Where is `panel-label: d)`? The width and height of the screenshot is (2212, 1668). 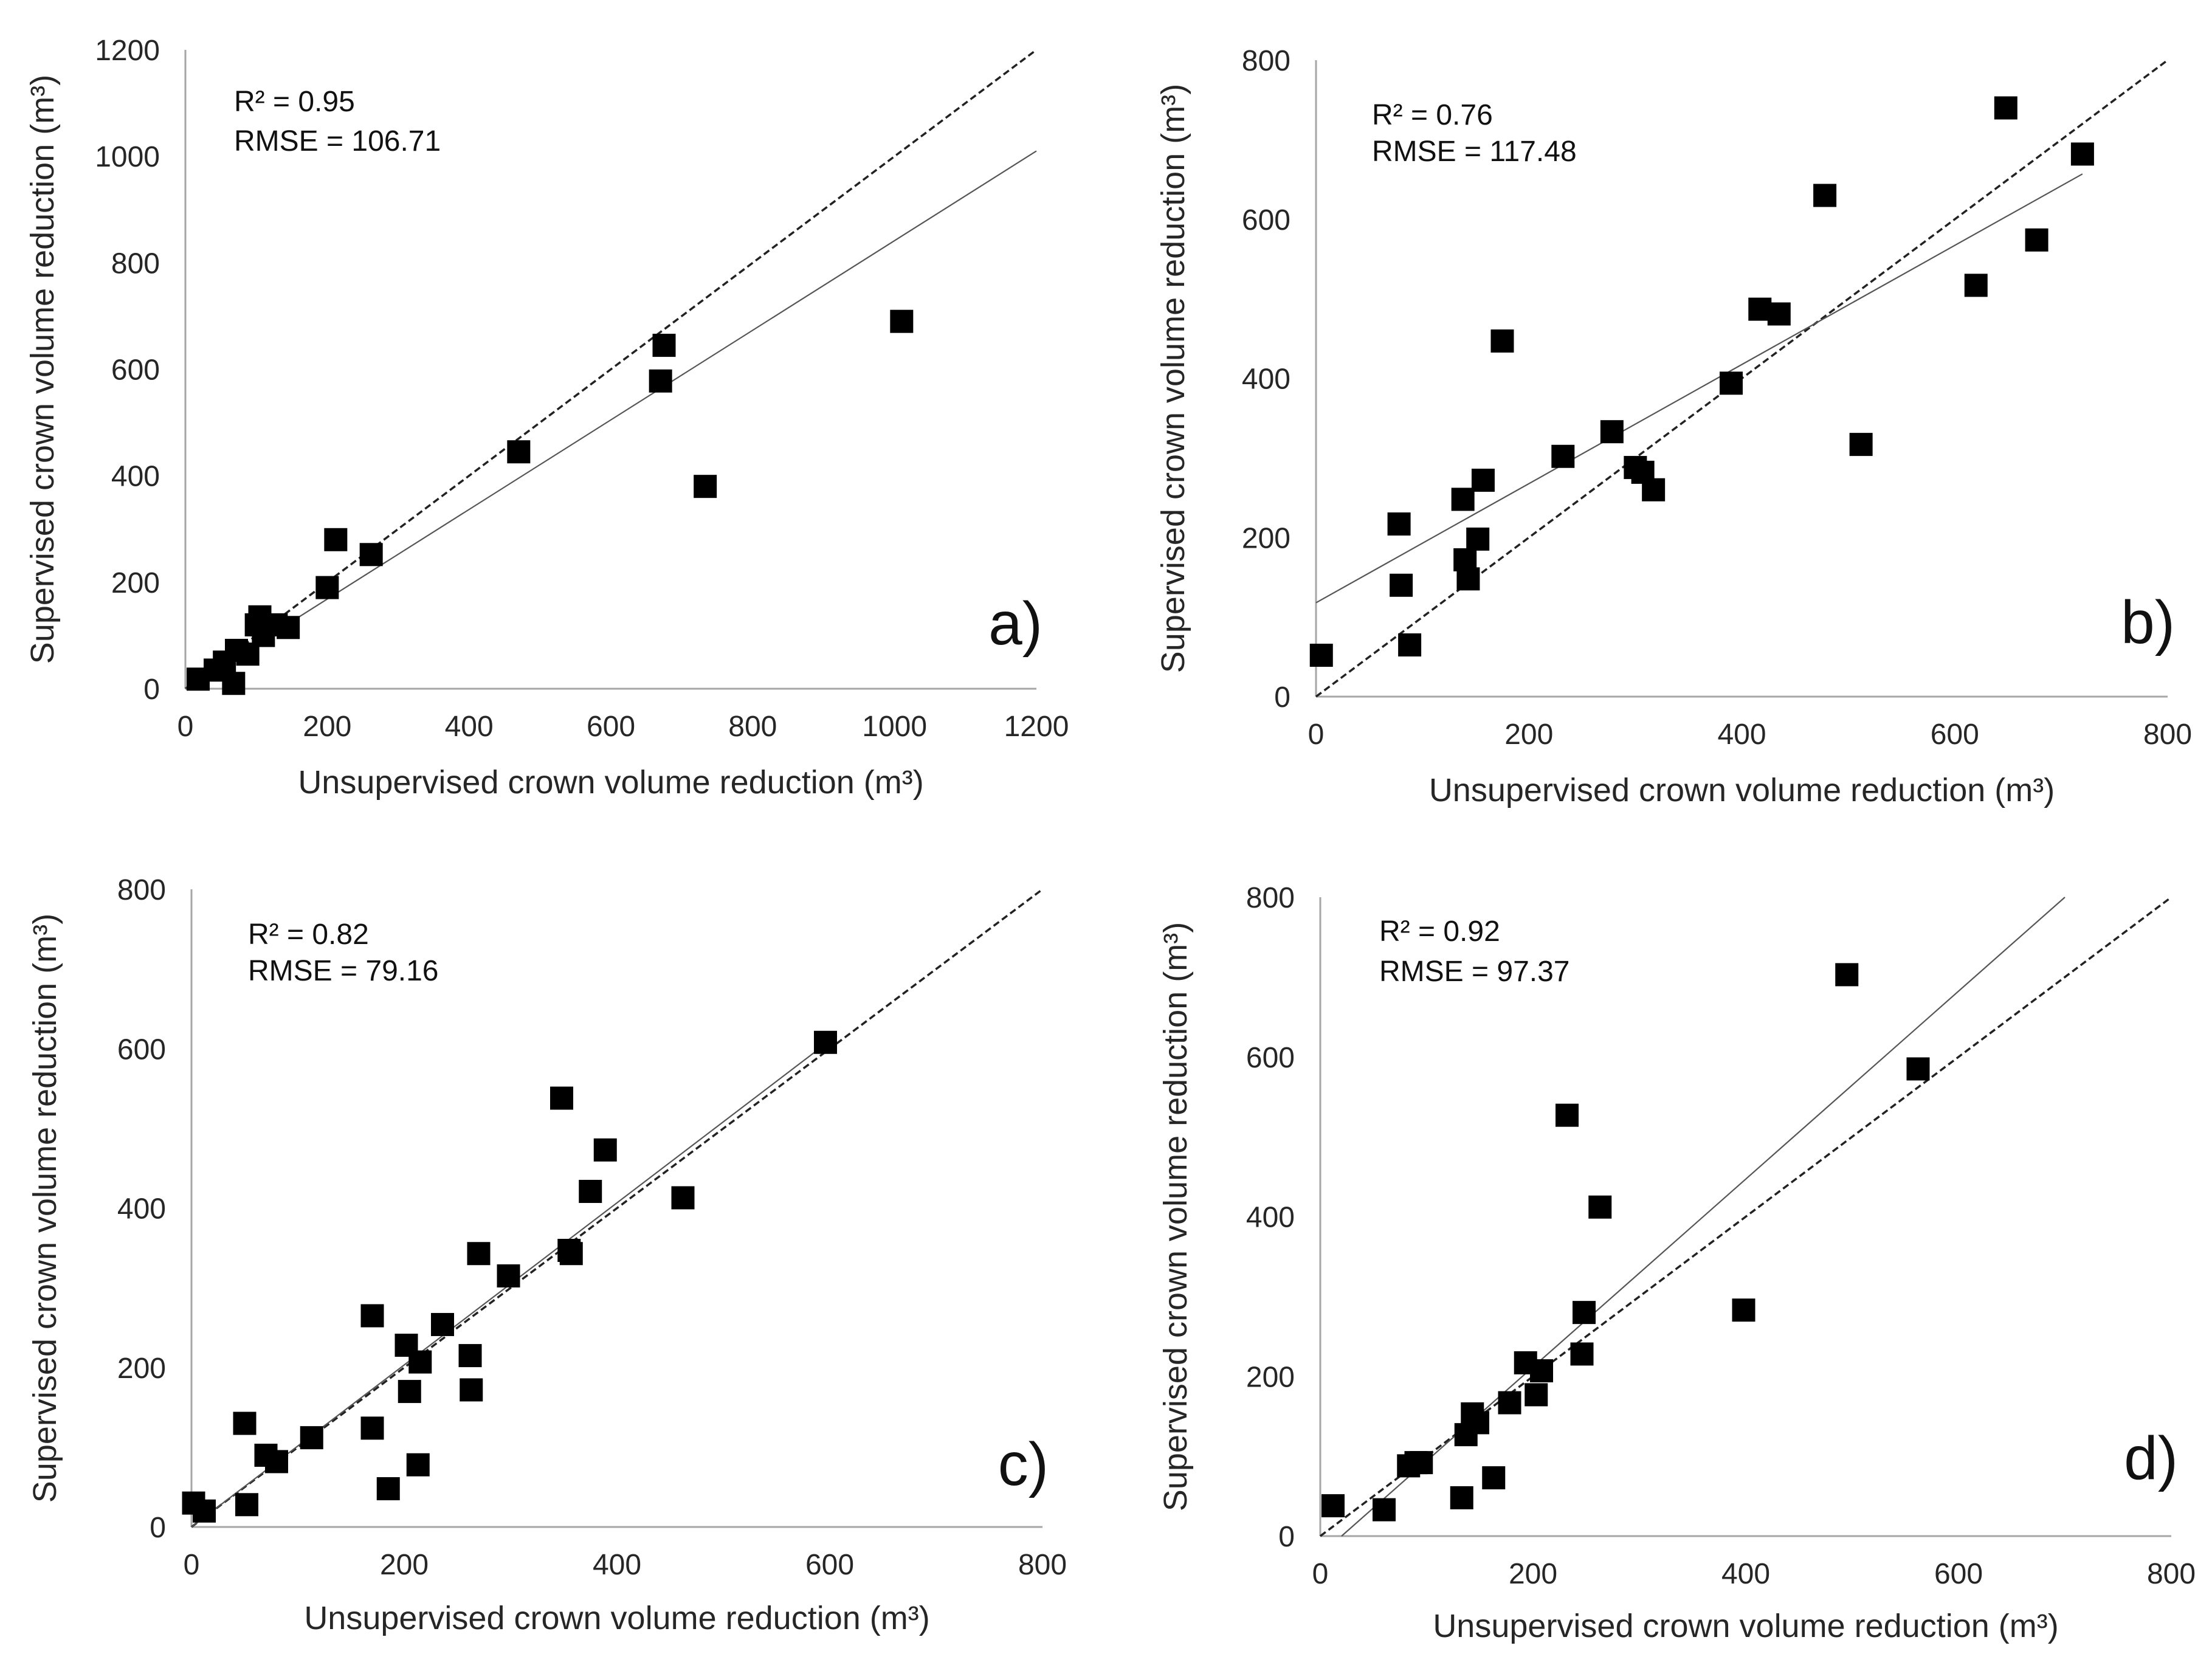
panel-label: d) is located at coordinates (2151, 1458).